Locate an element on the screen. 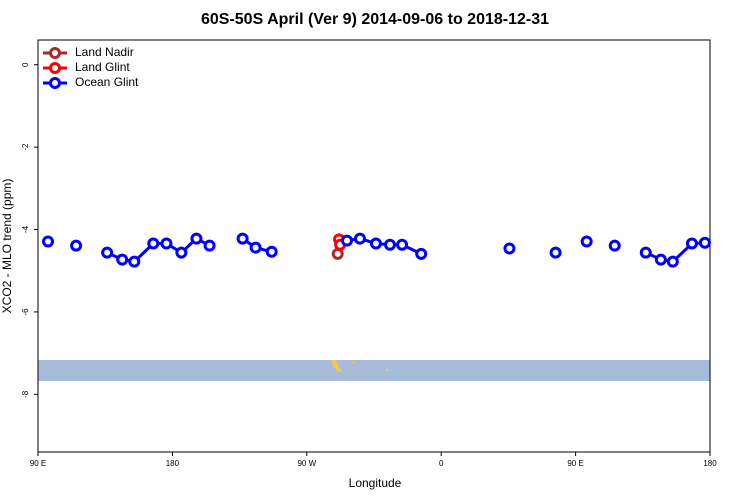 The width and height of the screenshot is (750, 500). y-tick-label: -2 is located at coordinates (25, 147).